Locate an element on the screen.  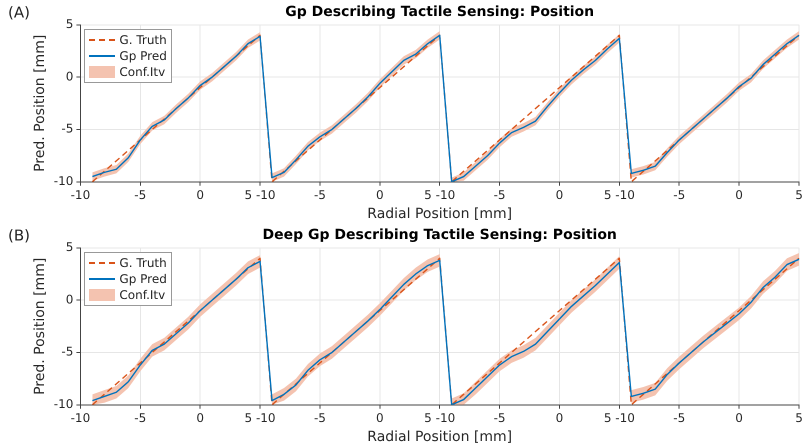
text: (B) is located at coordinates (19, 235).